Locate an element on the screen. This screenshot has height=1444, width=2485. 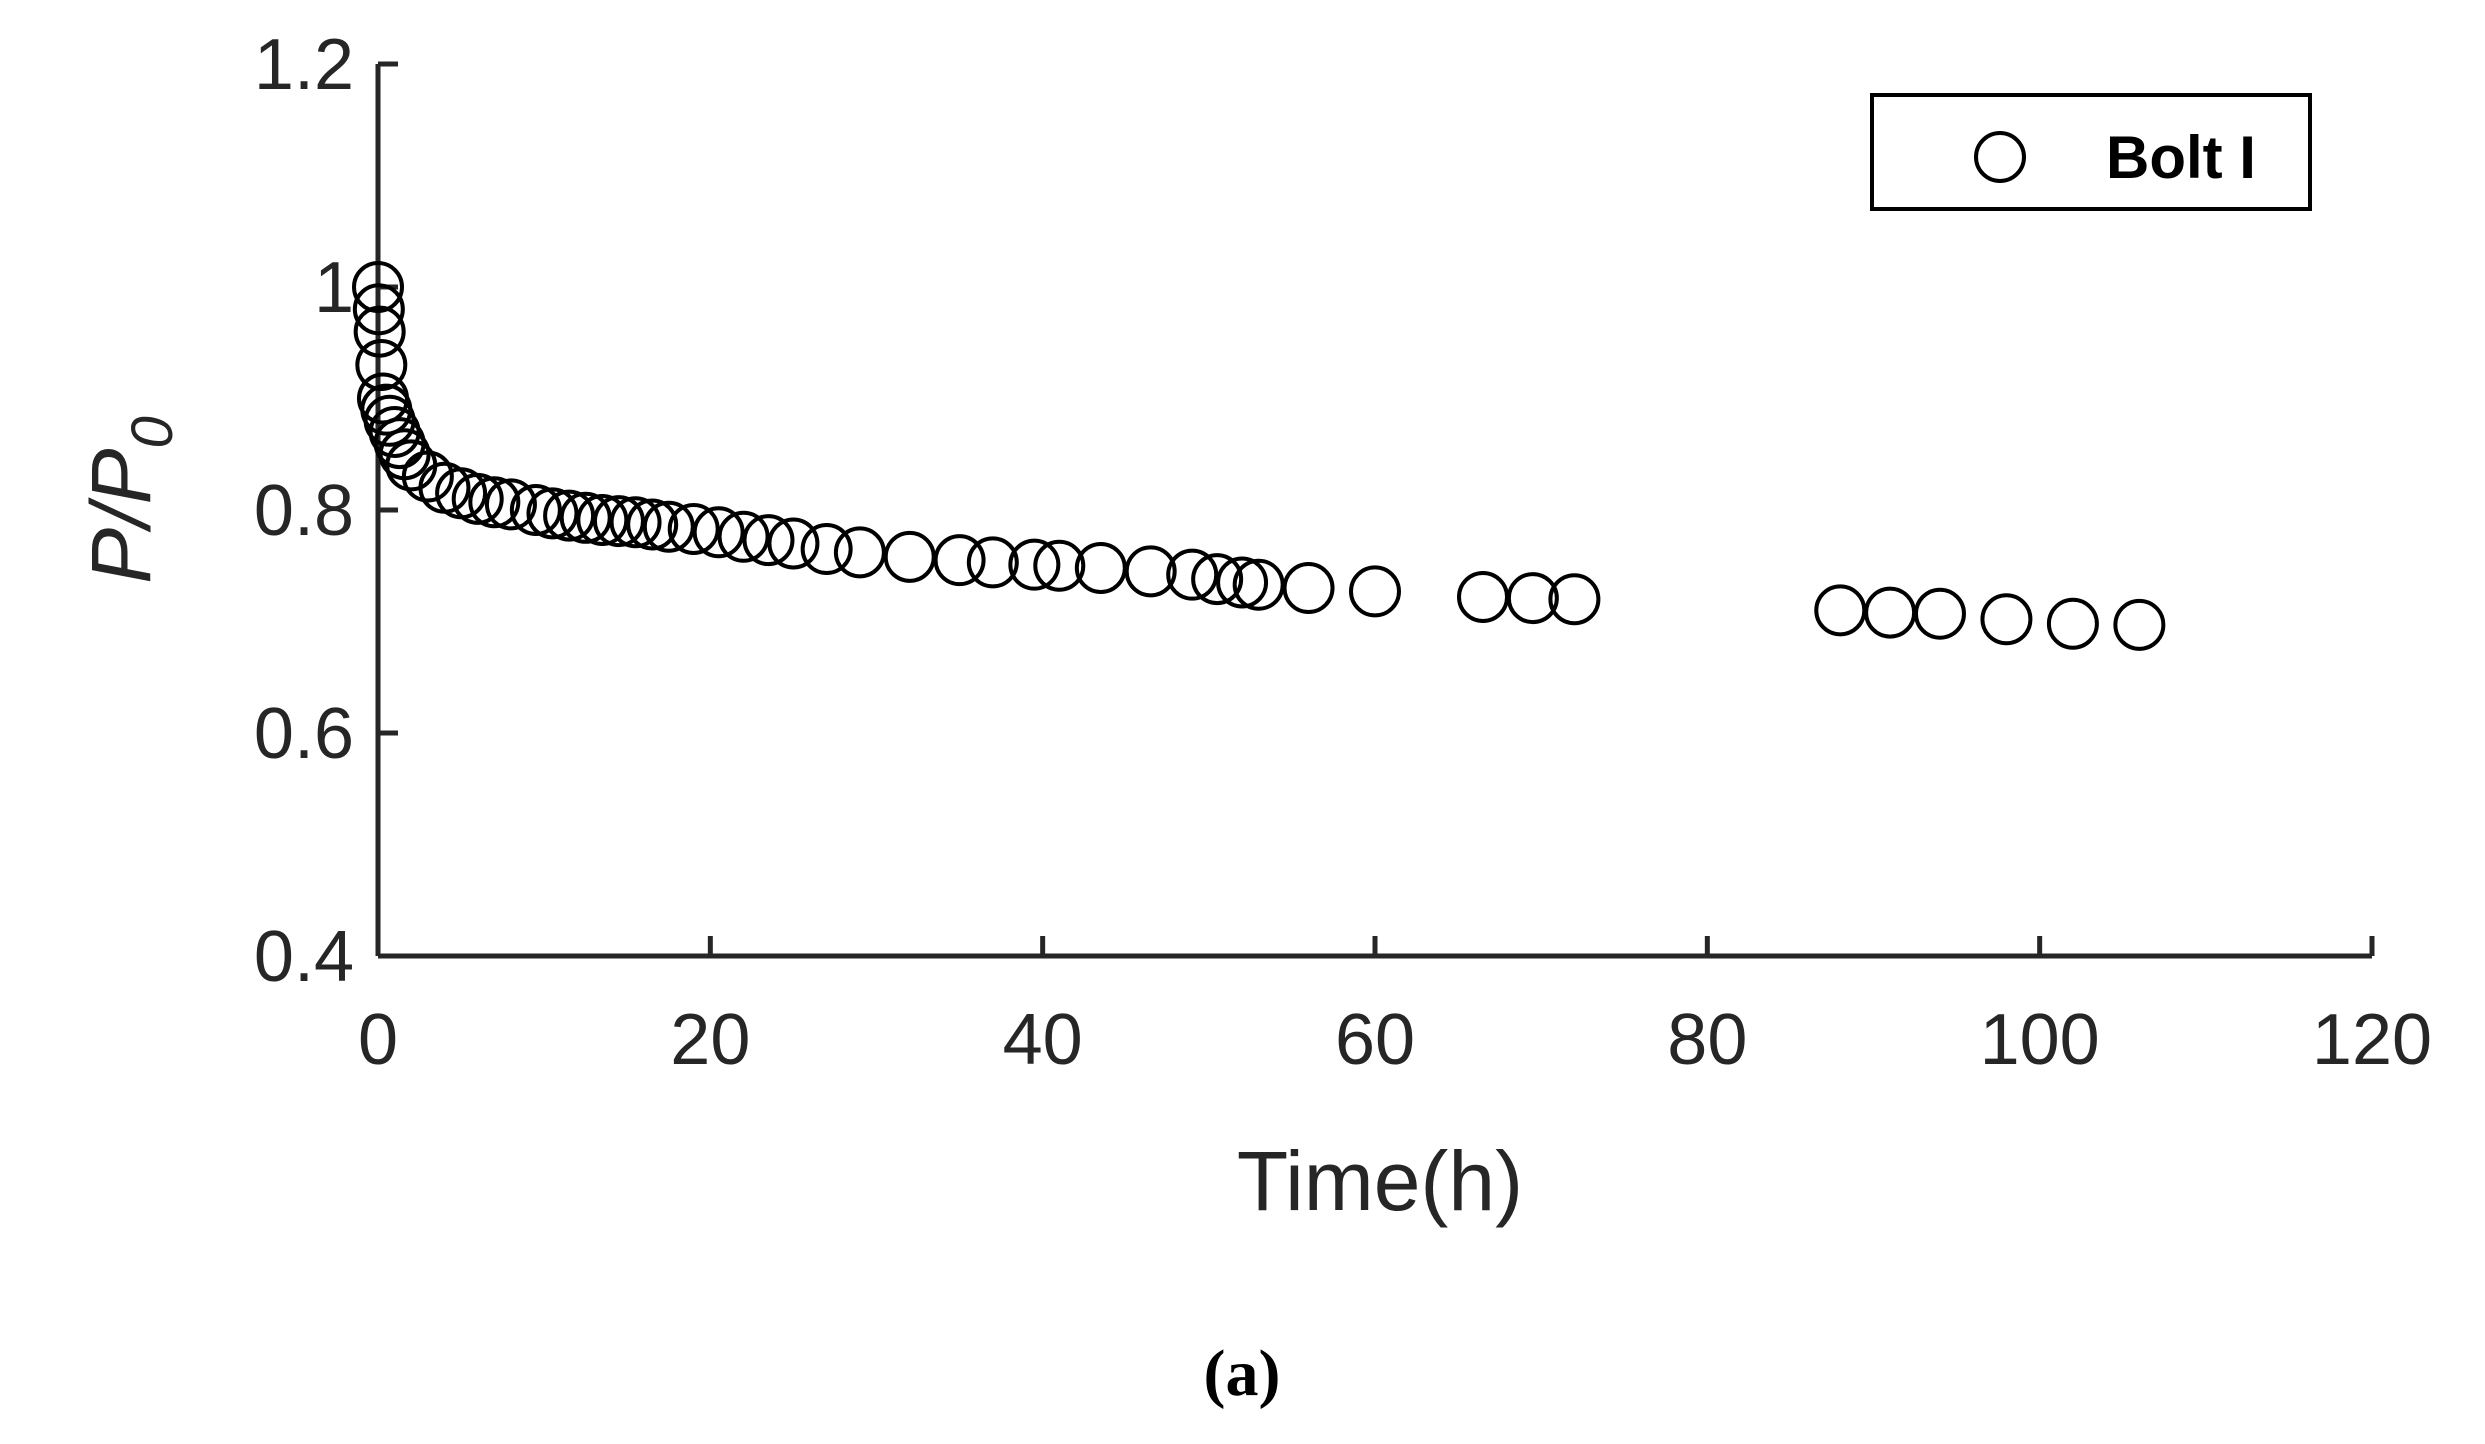
y-tick-label: 0.6 is located at coordinates (304, 734).